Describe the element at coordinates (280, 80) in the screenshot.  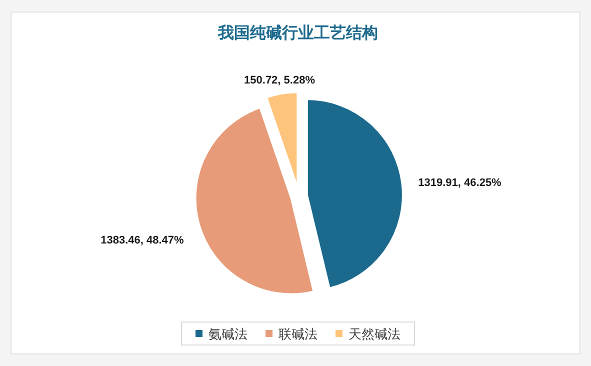
I see `data-label: 150.72, 5.28%` at that location.